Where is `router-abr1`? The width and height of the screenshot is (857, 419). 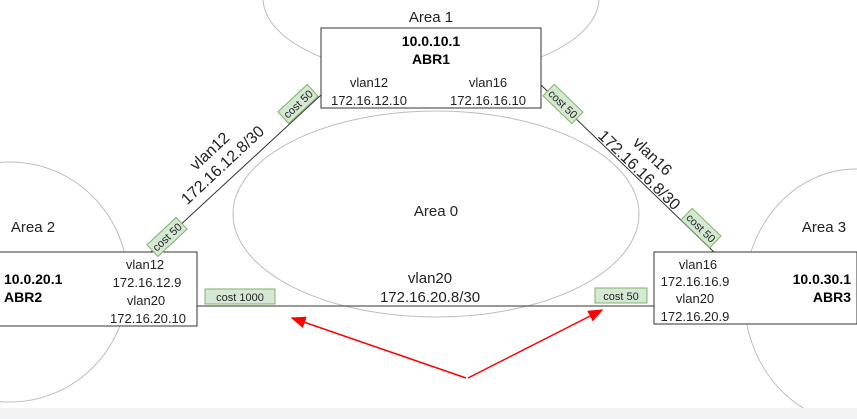 router-abr1 is located at coordinates (431, 68).